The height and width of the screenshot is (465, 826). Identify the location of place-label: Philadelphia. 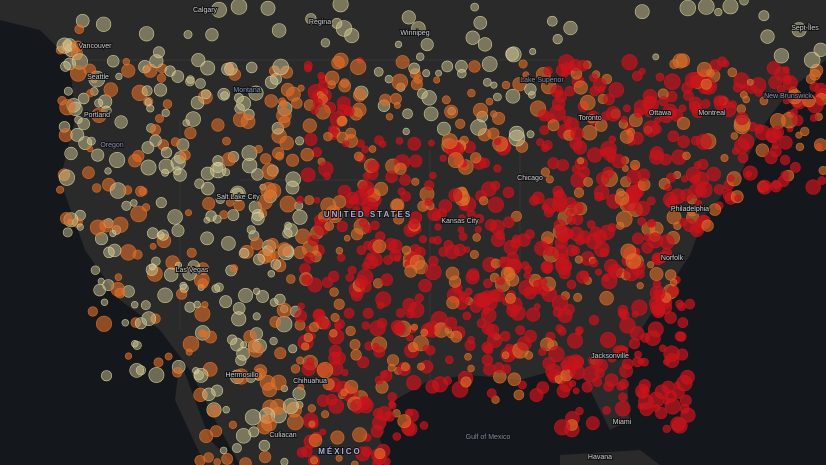
(690, 209).